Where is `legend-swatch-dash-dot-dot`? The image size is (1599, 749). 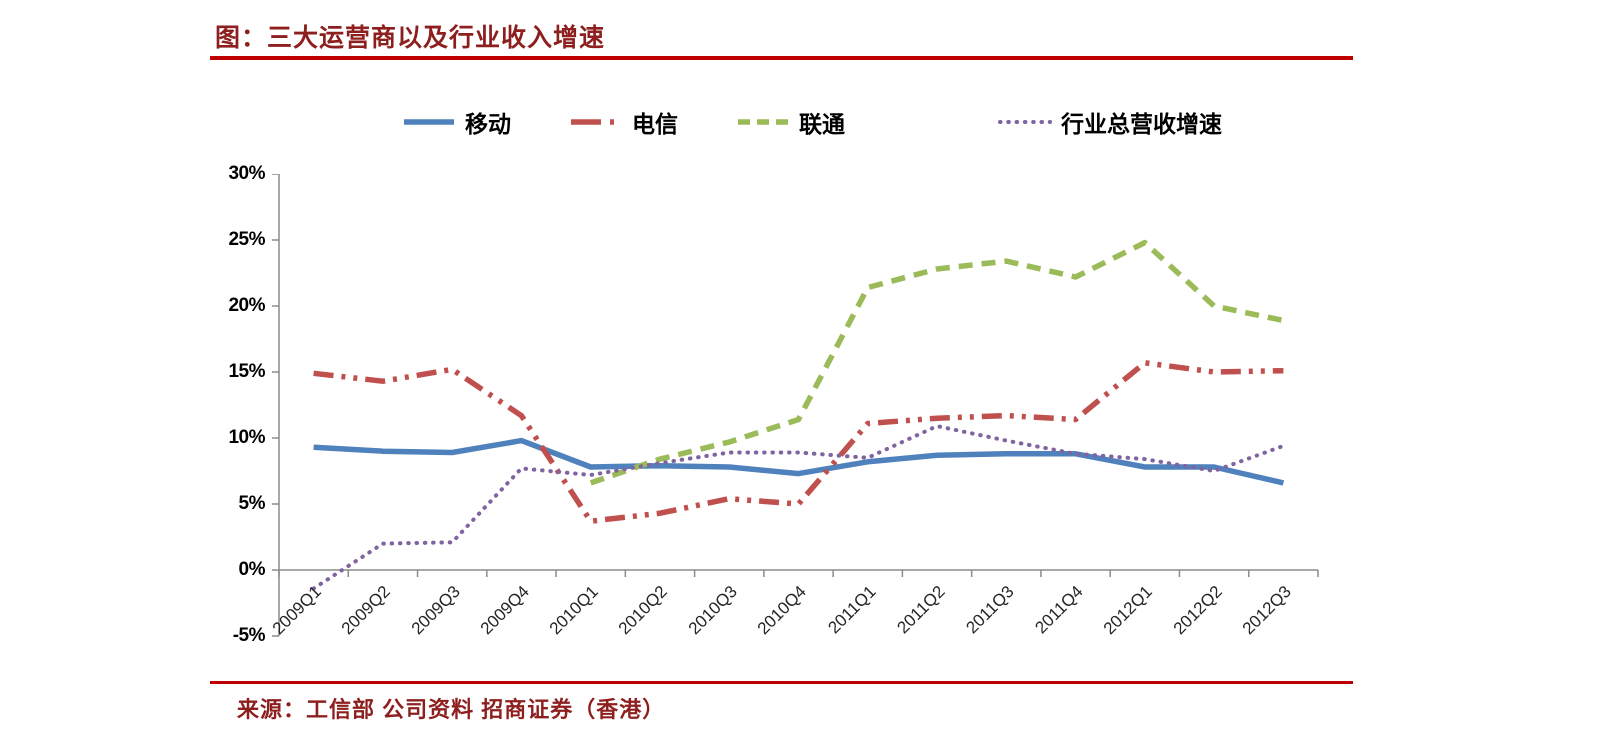 legend-swatch-dash-dot-dot is located at coordinates (596, 122).